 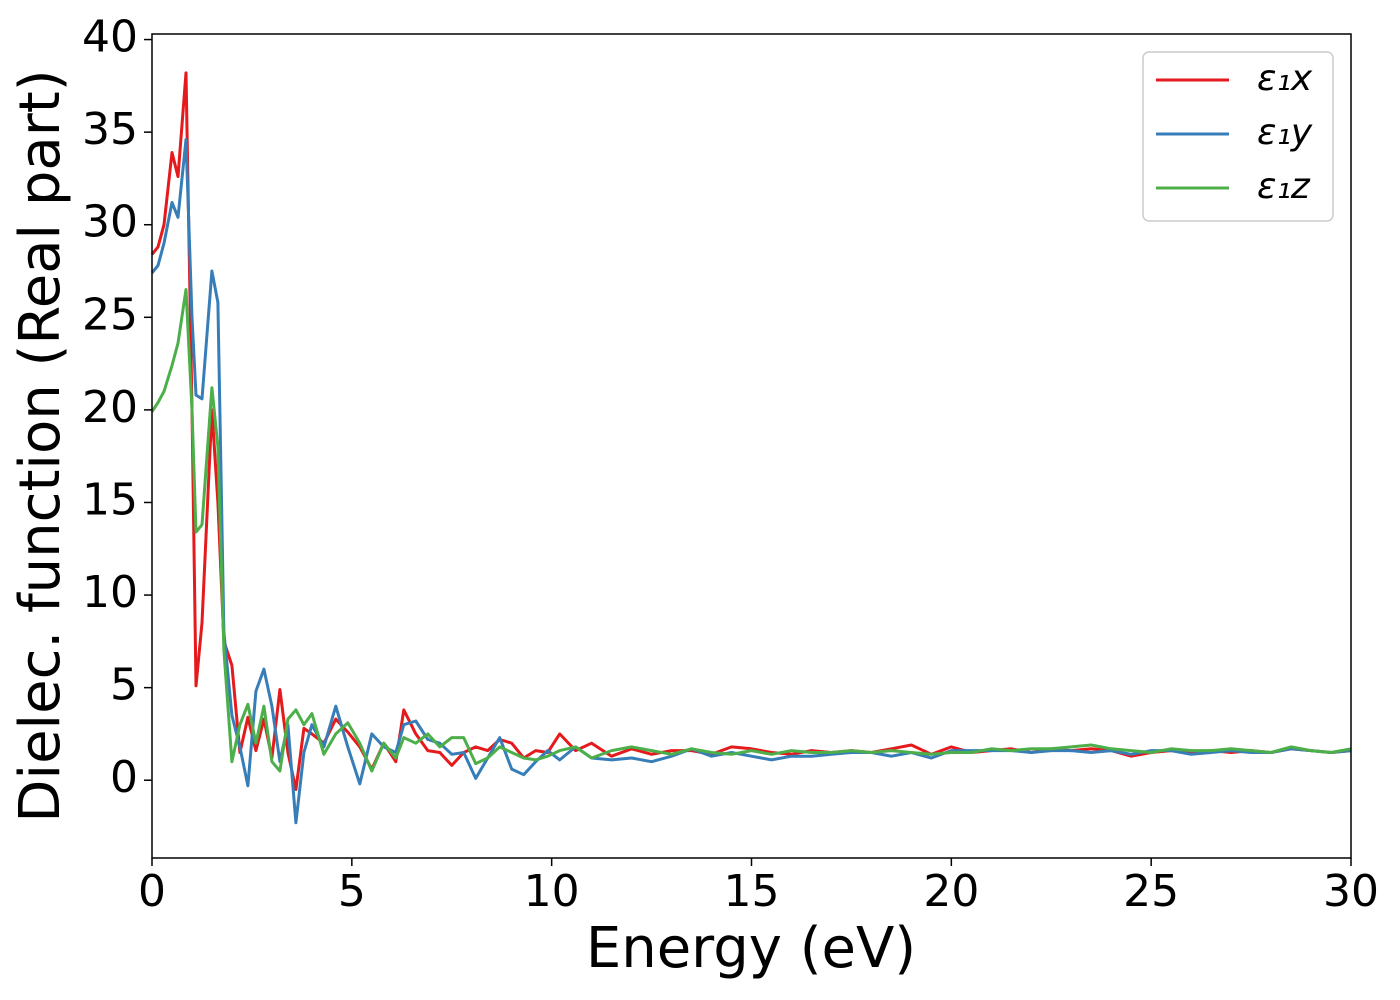 I want to click on y-tick-label: 15, so click(x=110, y=499).